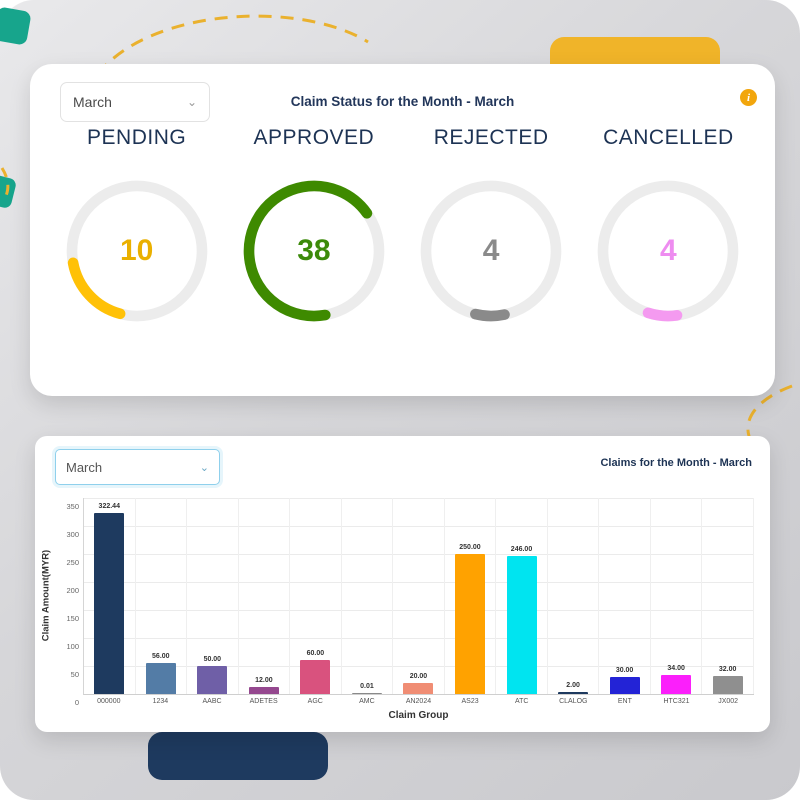 The width and height of the screenshot is (800, 800). I want to click on decor-navy-pill, so click(238, 756).